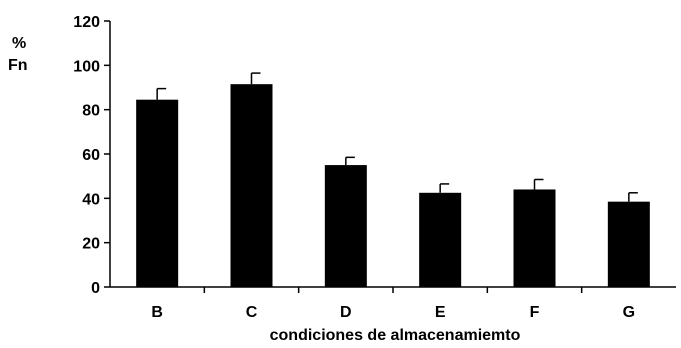  I want to click on x-tick-label: D, so click(346, 312).